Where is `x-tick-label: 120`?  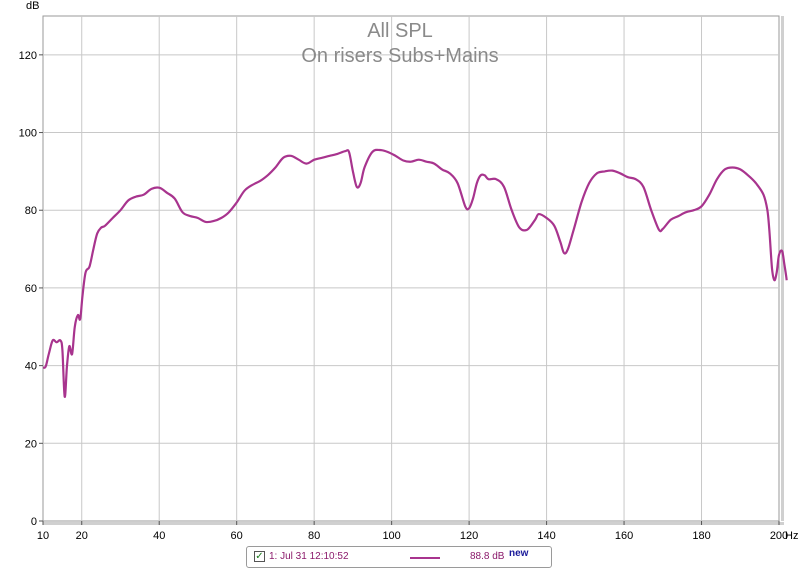 x-tick-label: 120 is located at coordinates (469, 536).